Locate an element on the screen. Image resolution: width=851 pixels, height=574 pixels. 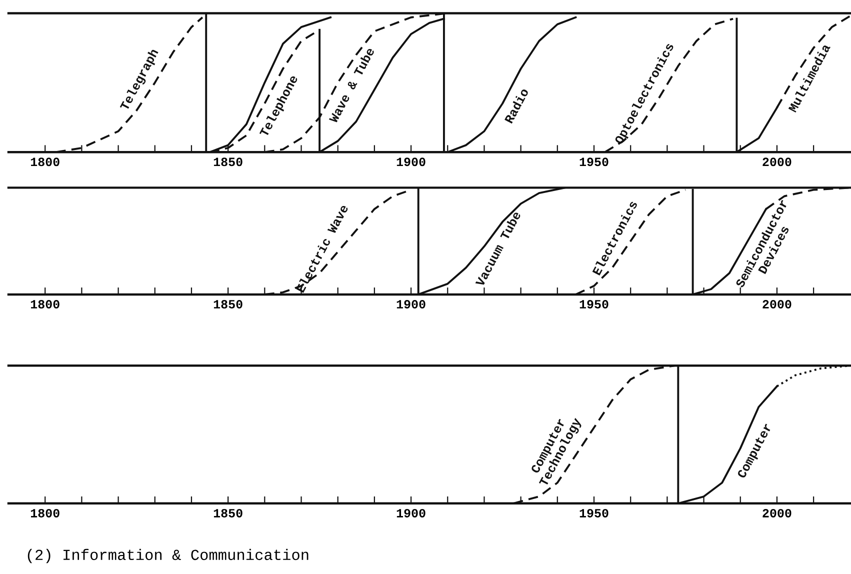
text: Wave & Tube is located at coordinates (351, 85).